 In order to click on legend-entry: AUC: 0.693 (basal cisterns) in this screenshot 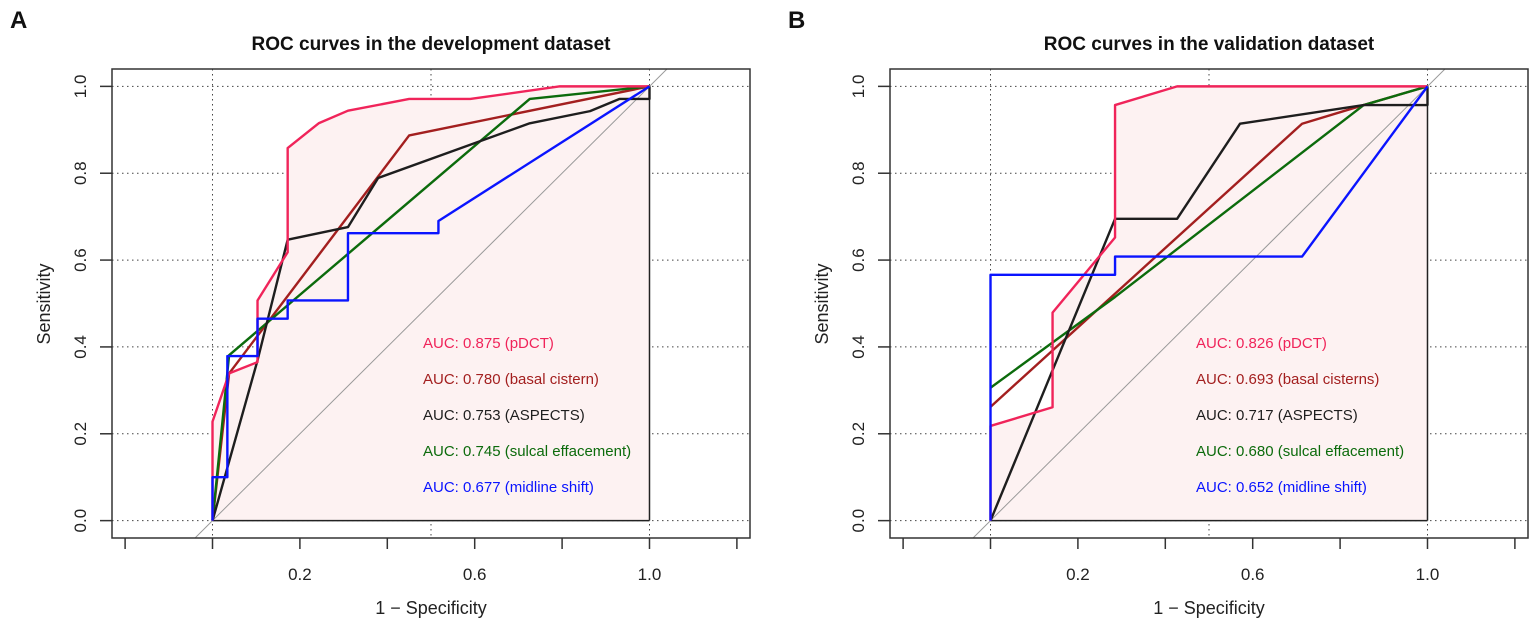, I will do `click(1287, 379)`.